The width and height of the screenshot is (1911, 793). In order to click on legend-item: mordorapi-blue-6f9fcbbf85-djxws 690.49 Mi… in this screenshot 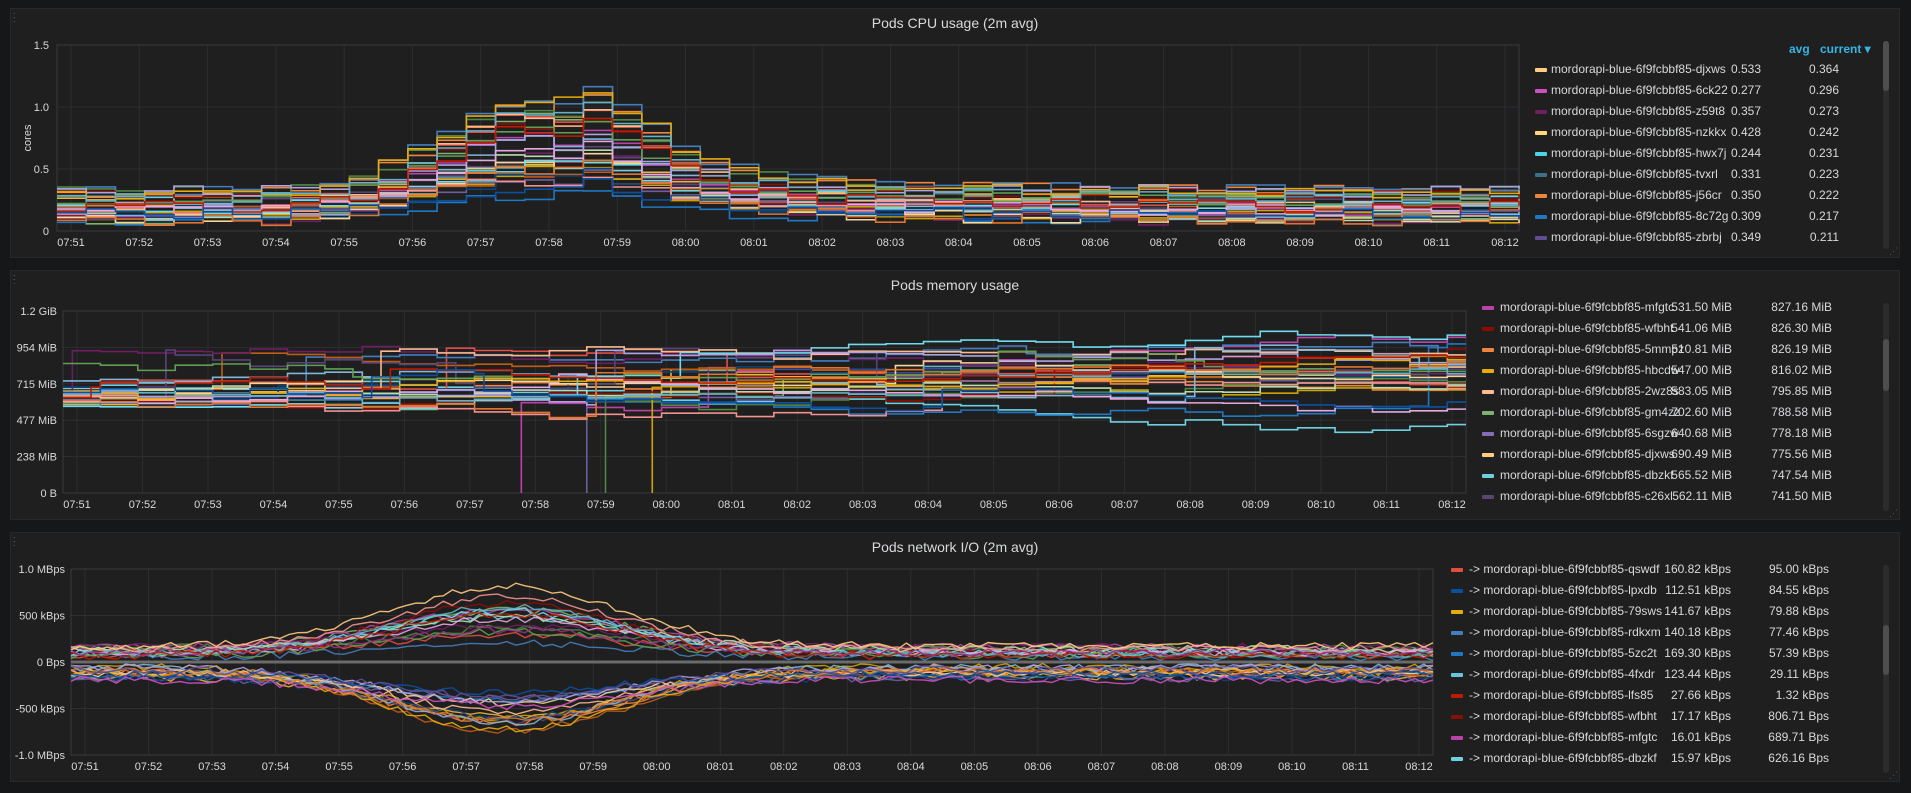, I will do `click(1682, 454)`.